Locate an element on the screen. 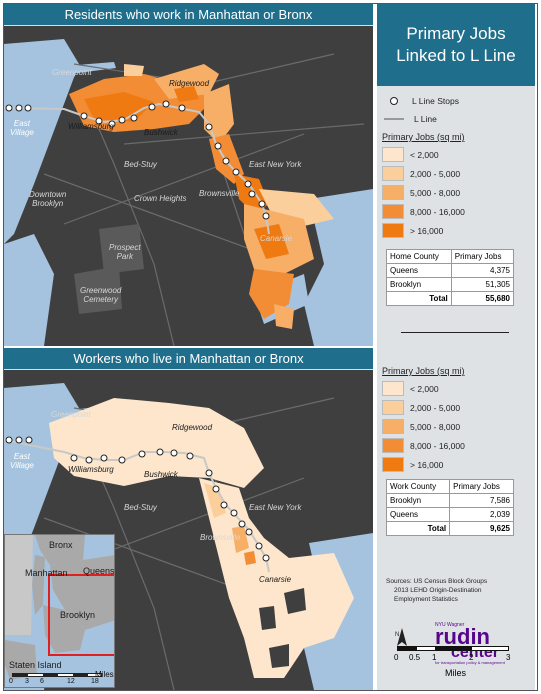  swatch-1b is located at coordinates (393, 388).